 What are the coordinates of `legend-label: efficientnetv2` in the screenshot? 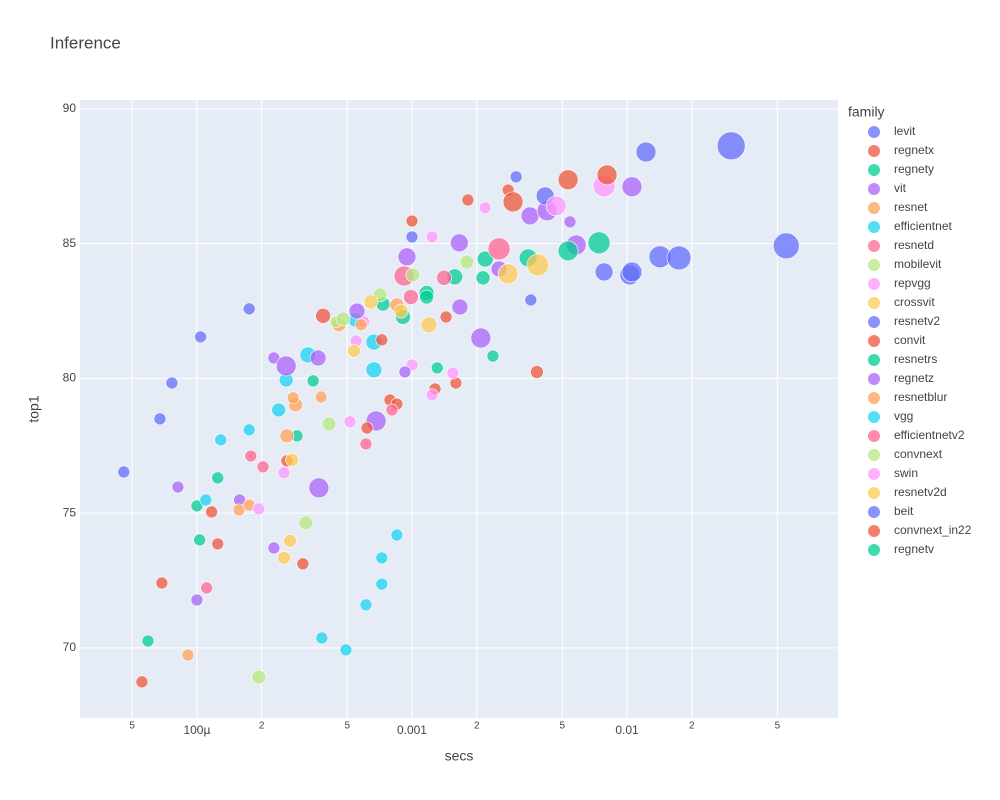 It's located at (929, 435).